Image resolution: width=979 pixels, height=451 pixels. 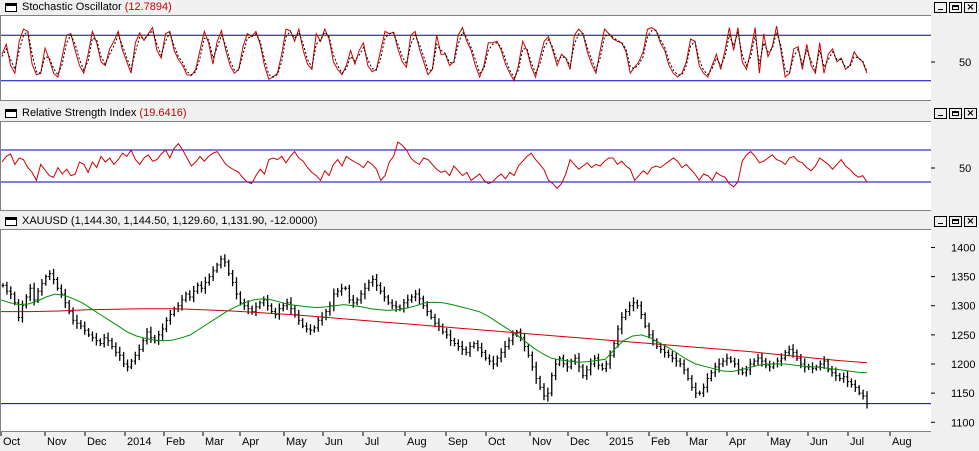 What do you see at coordinates (163, 113) in the screenshot?
I see `rsi-value: (19.6416)` at bounding box center [163, 113].